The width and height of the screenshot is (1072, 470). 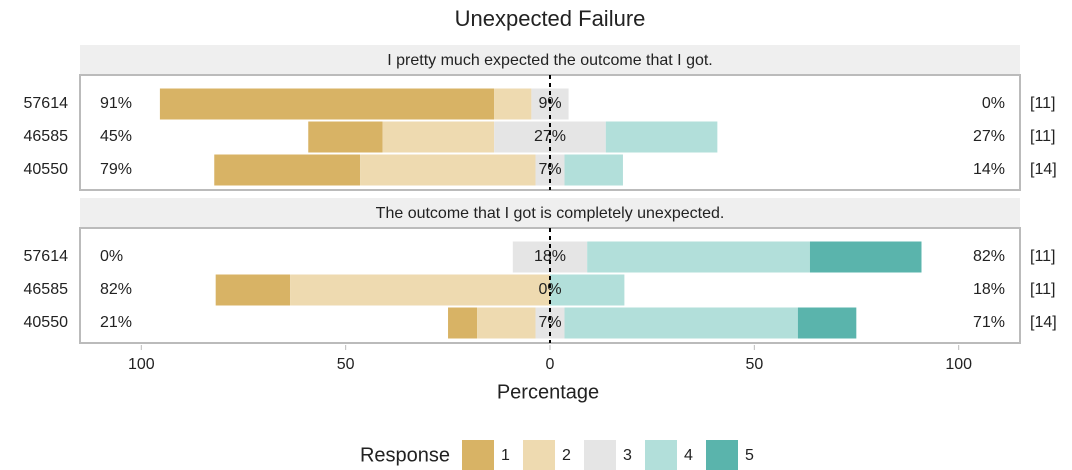 I want to click on right-label: 14%, so click(x=989, y=169).